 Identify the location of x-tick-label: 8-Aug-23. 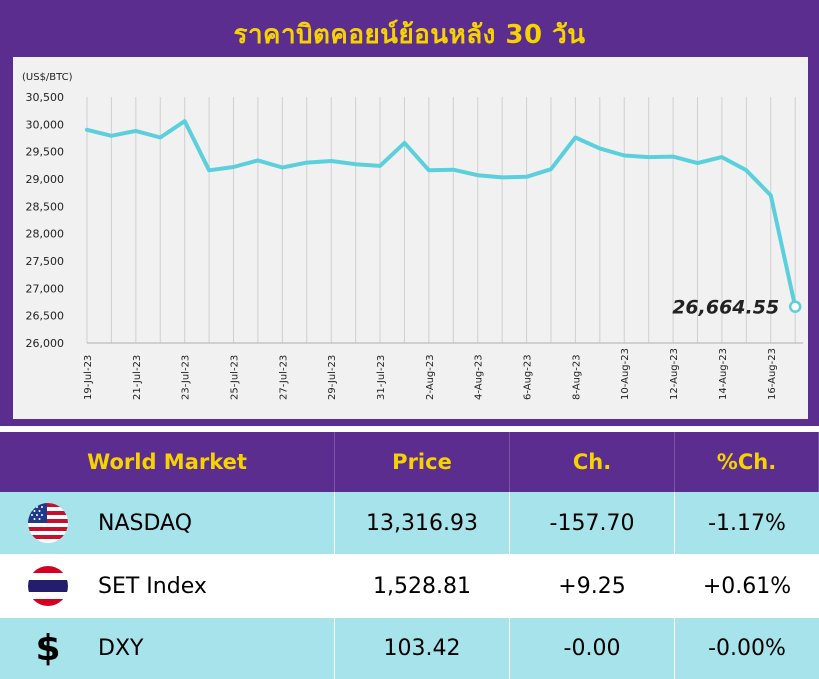
(576, 377).